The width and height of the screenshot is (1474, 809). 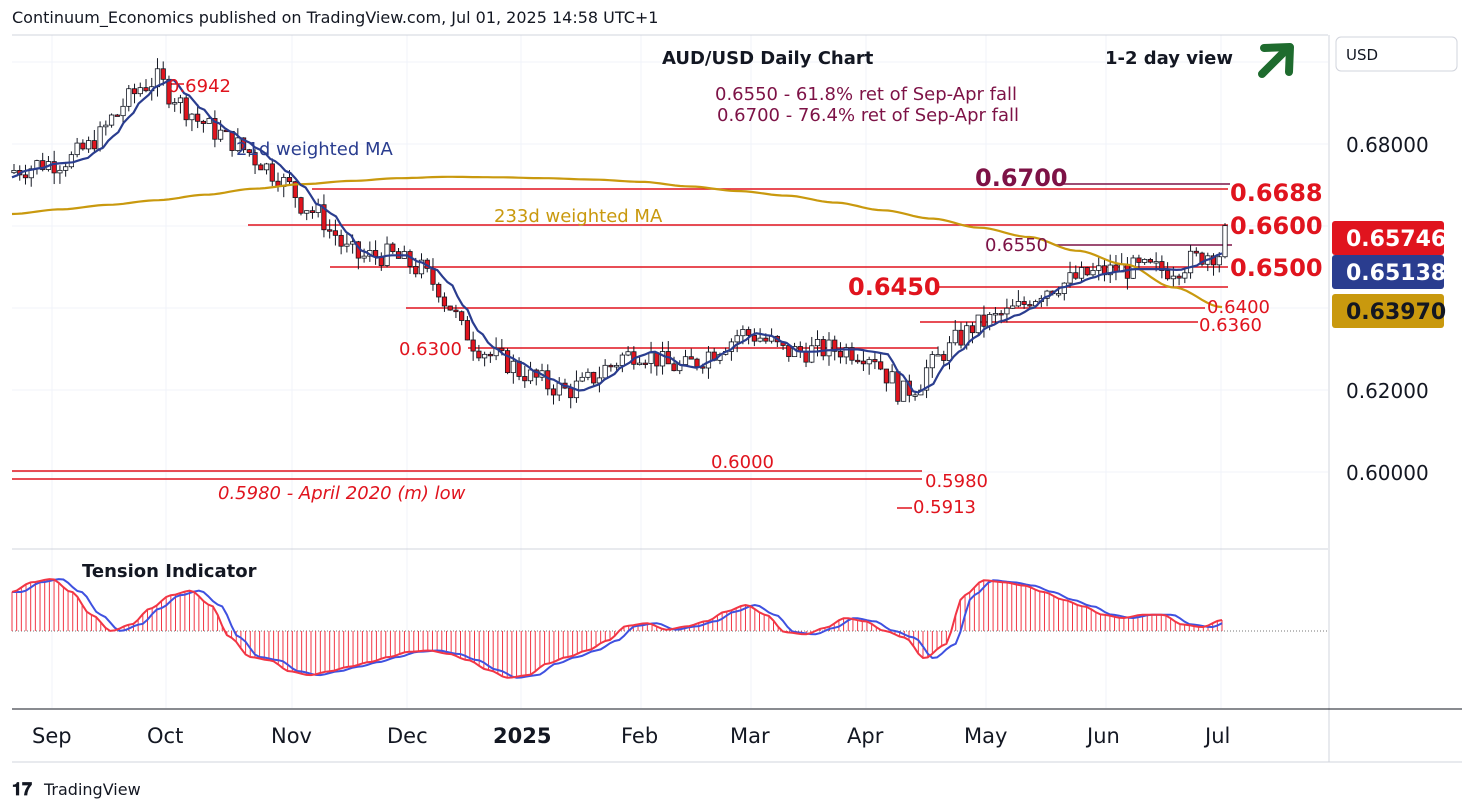 What do you see at coordinates (866, 94) in the screenshot?
I see `retracement-note-1: 0.6550 - 61.8% ret of Sep-Apr fall` at bounding box center [866, 94].